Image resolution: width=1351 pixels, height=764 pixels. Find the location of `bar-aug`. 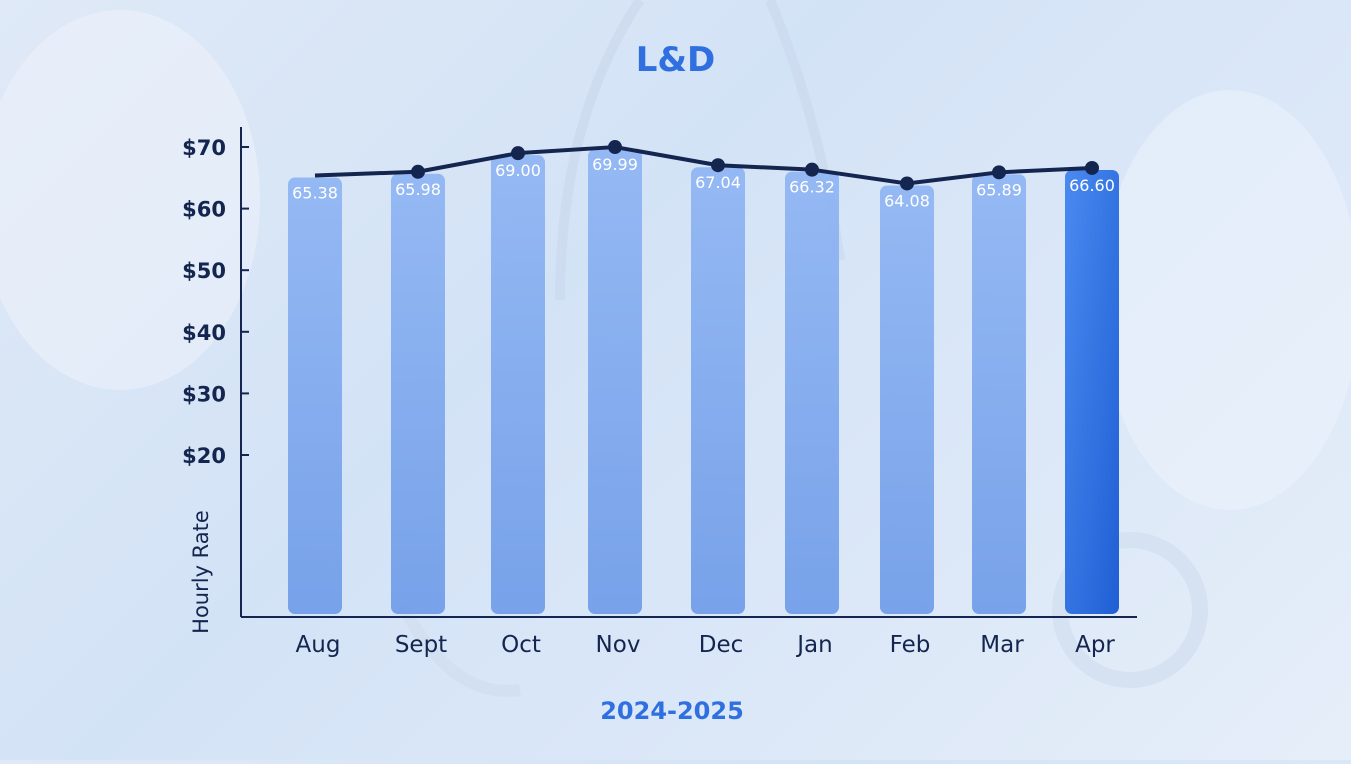

bar-aug is located at coordinates (315, 395).